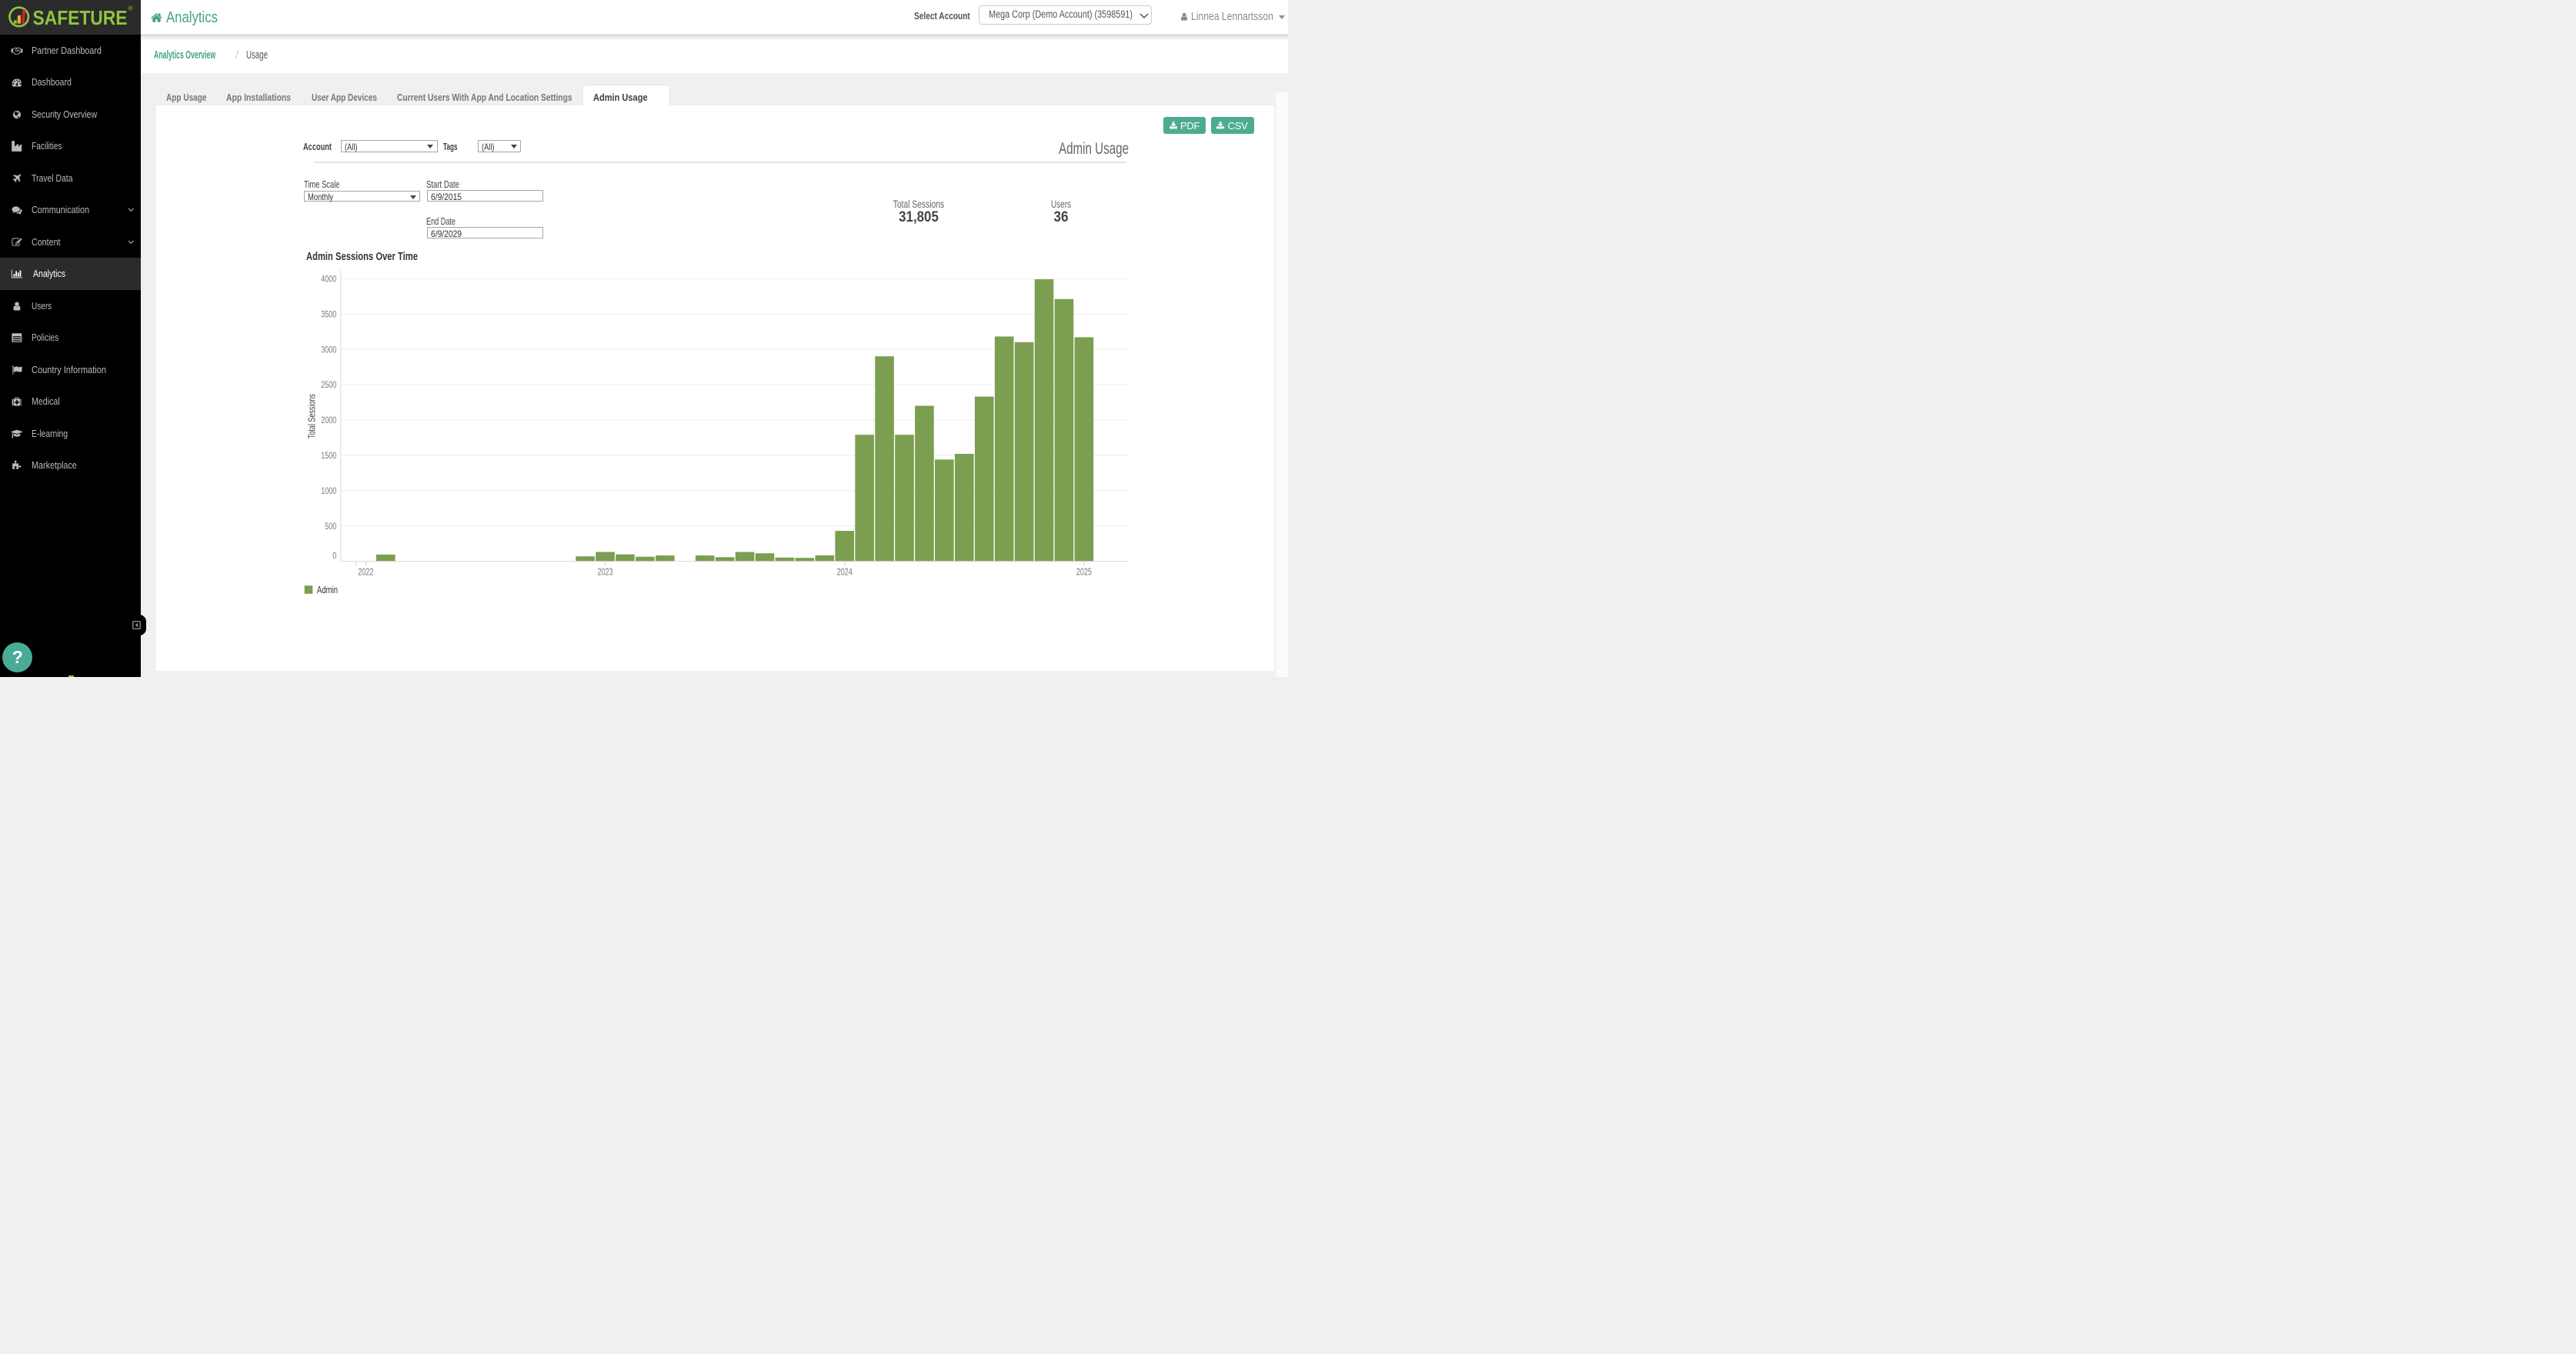  I want to click on svg-text: 1500, so click(328, 456).